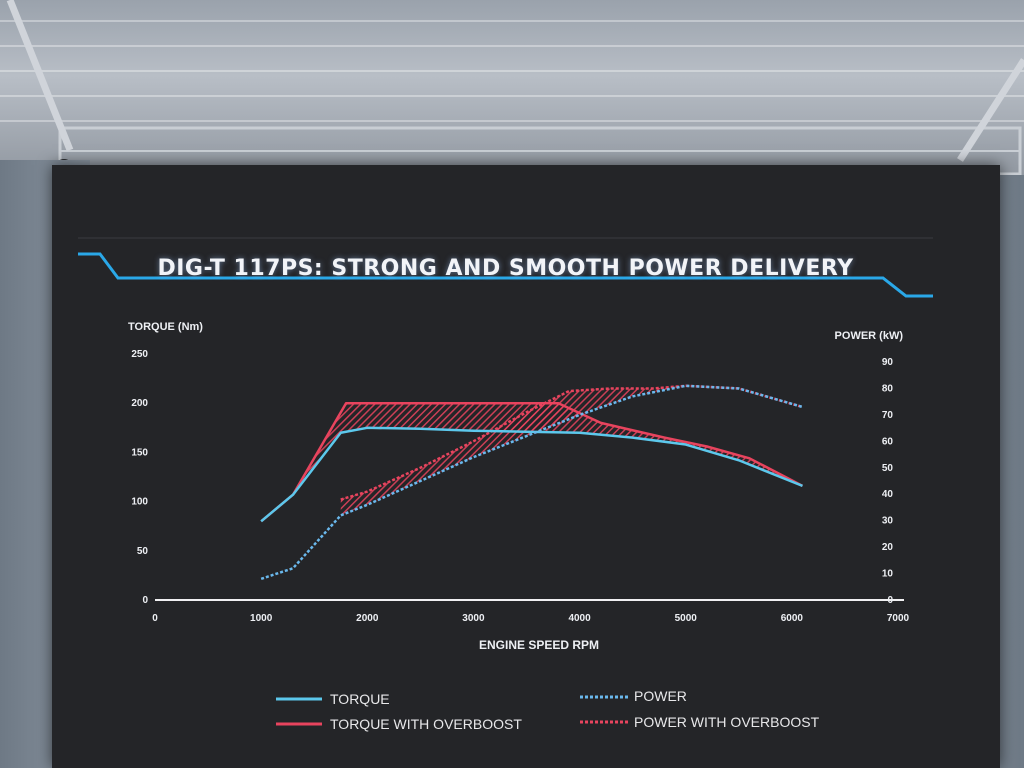 The height and width of the screenshot is (768, 1024). What do you see at coordinates (426, 724) in the screenshot?
I see `legend-label-torque-overboost: TORQUE WITH OVERBOOST` at bounding box center [426, 724].